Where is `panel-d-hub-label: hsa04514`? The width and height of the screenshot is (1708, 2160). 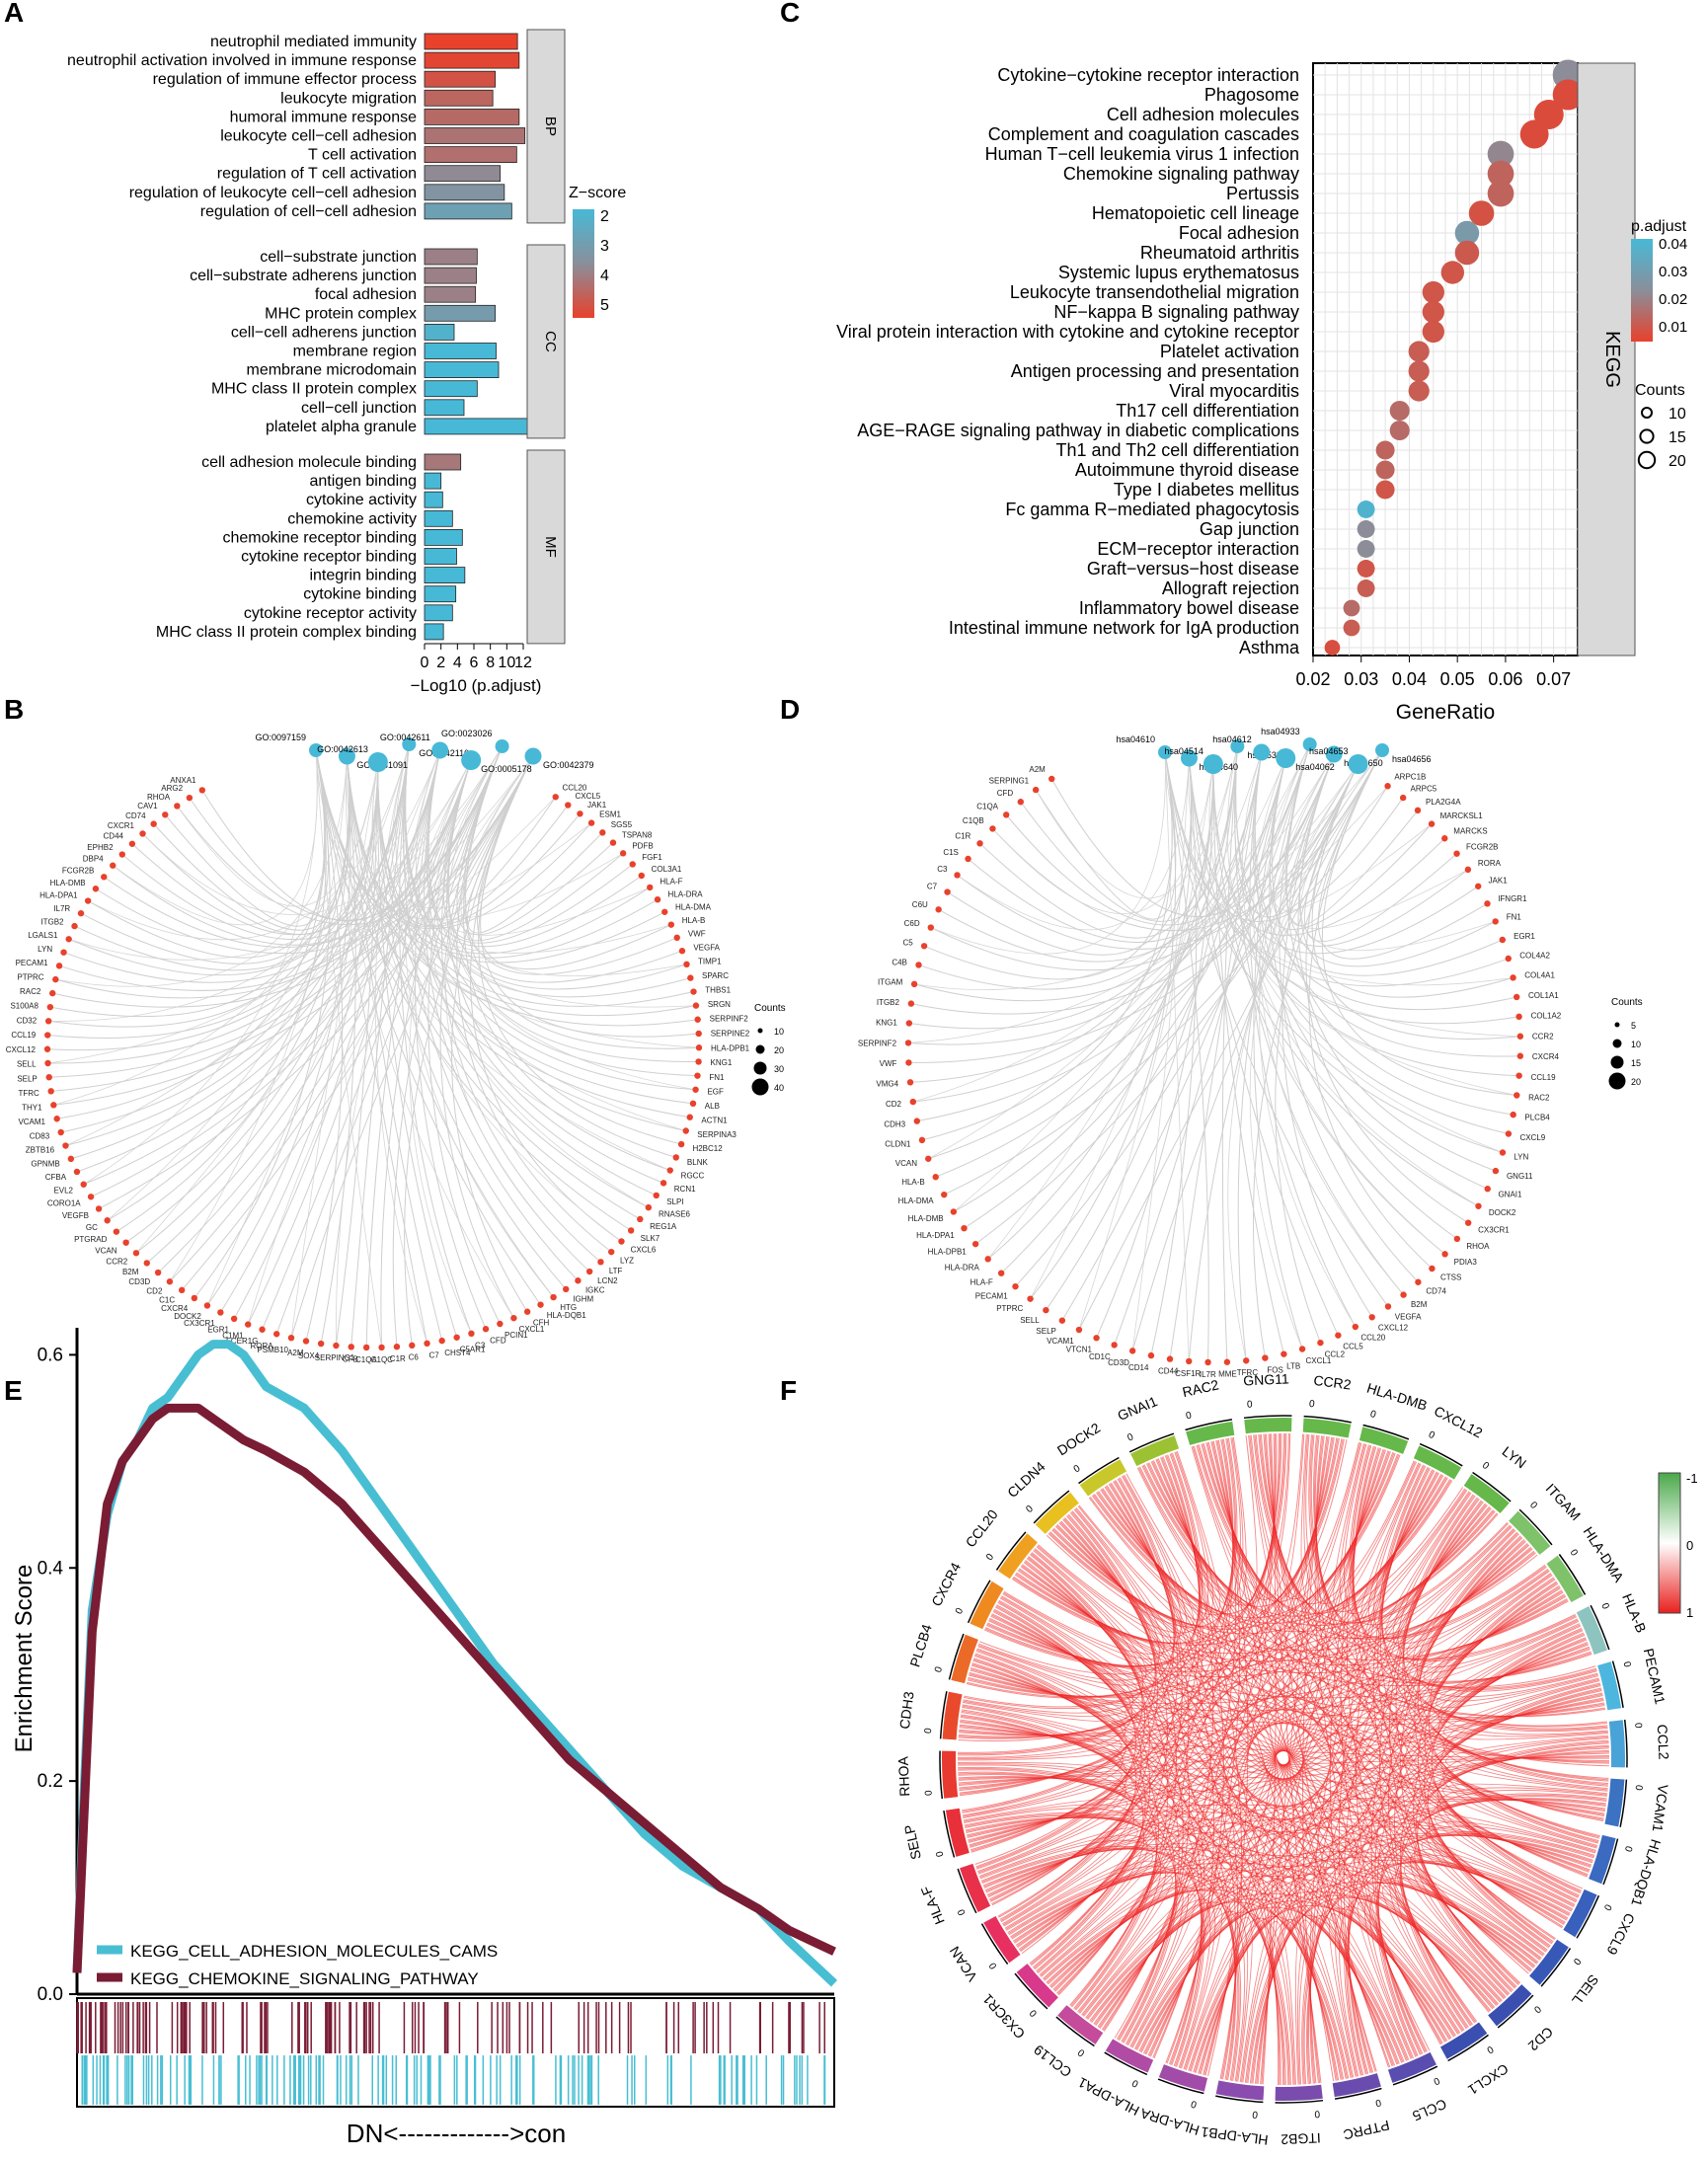
panel-d-hub-label: hsa04514 is located at coordinates (1183, 751).